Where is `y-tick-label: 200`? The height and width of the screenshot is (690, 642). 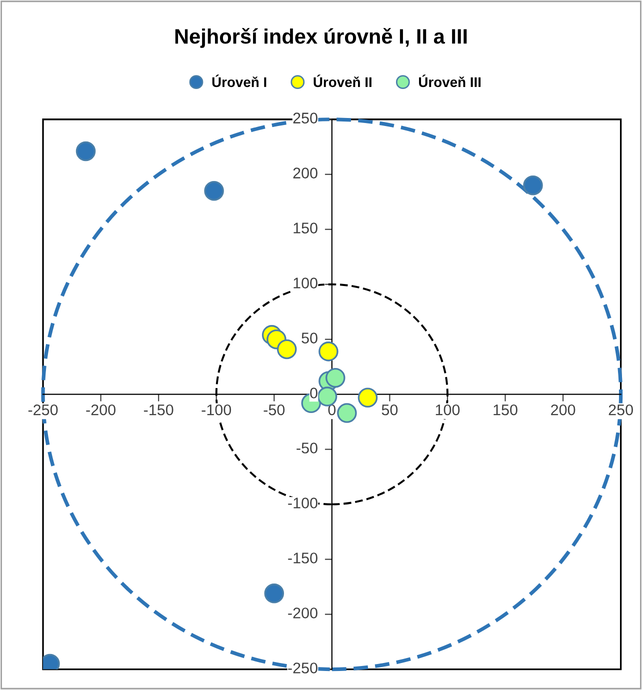 y-tick-label: 200 is located at coordinates (305, 173).